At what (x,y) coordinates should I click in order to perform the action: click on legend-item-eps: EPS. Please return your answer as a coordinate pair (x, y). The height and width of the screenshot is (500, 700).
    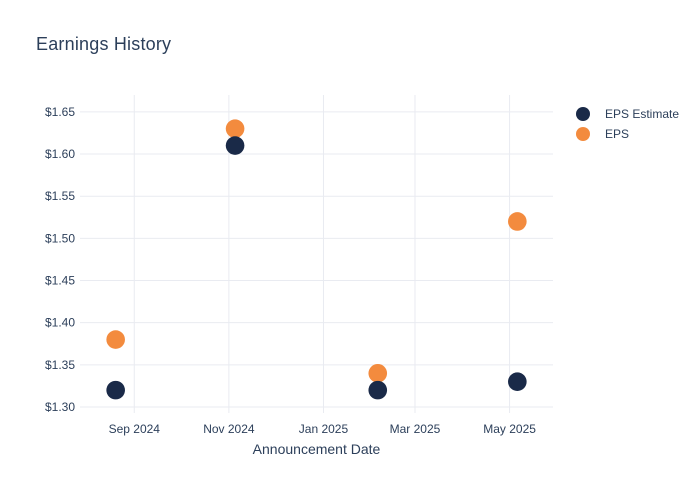
    Looking at the image, I should click on (627, 134).